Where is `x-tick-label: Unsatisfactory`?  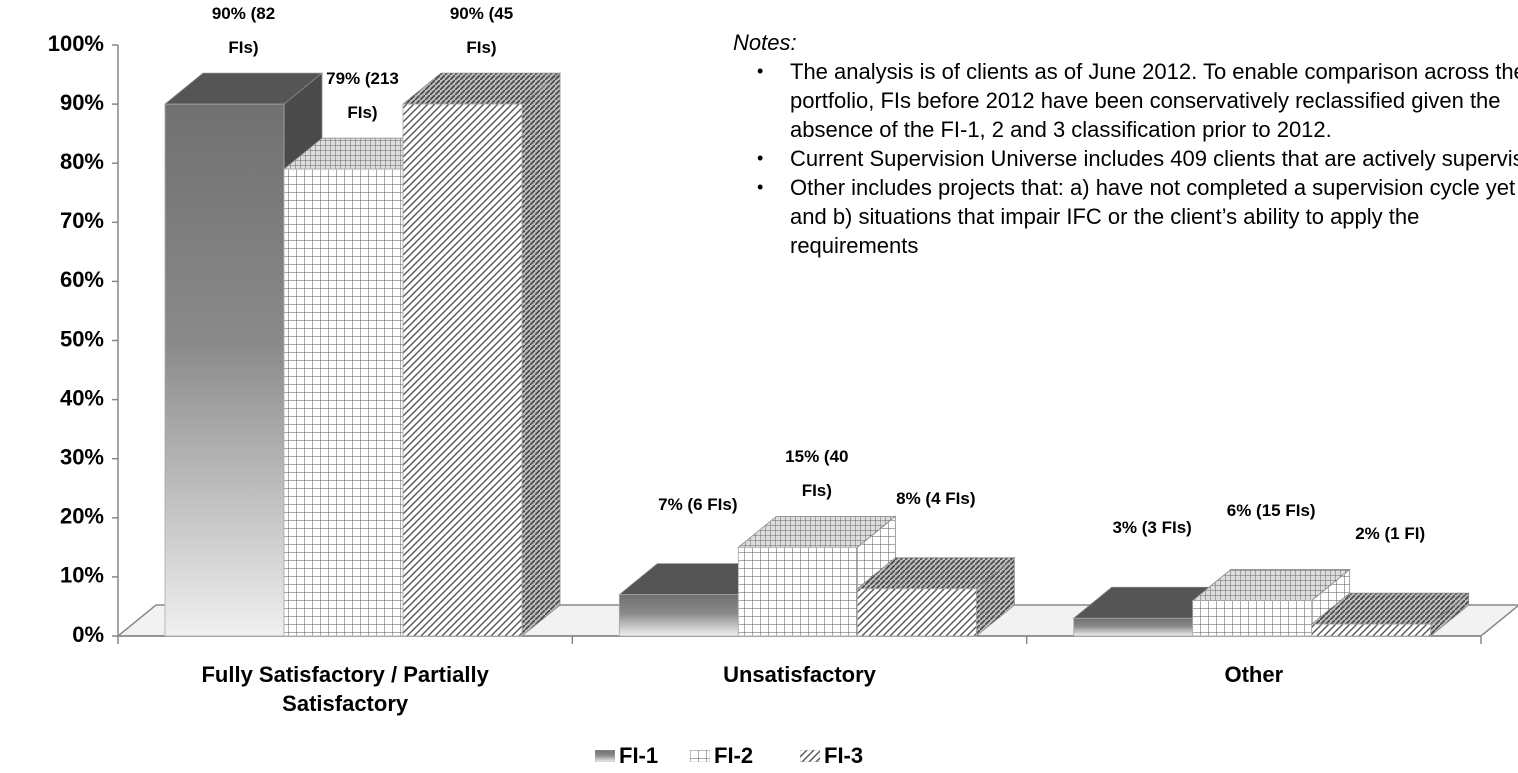
x-tick-label: Unsatisfactory is located at coordinates (799, 674).